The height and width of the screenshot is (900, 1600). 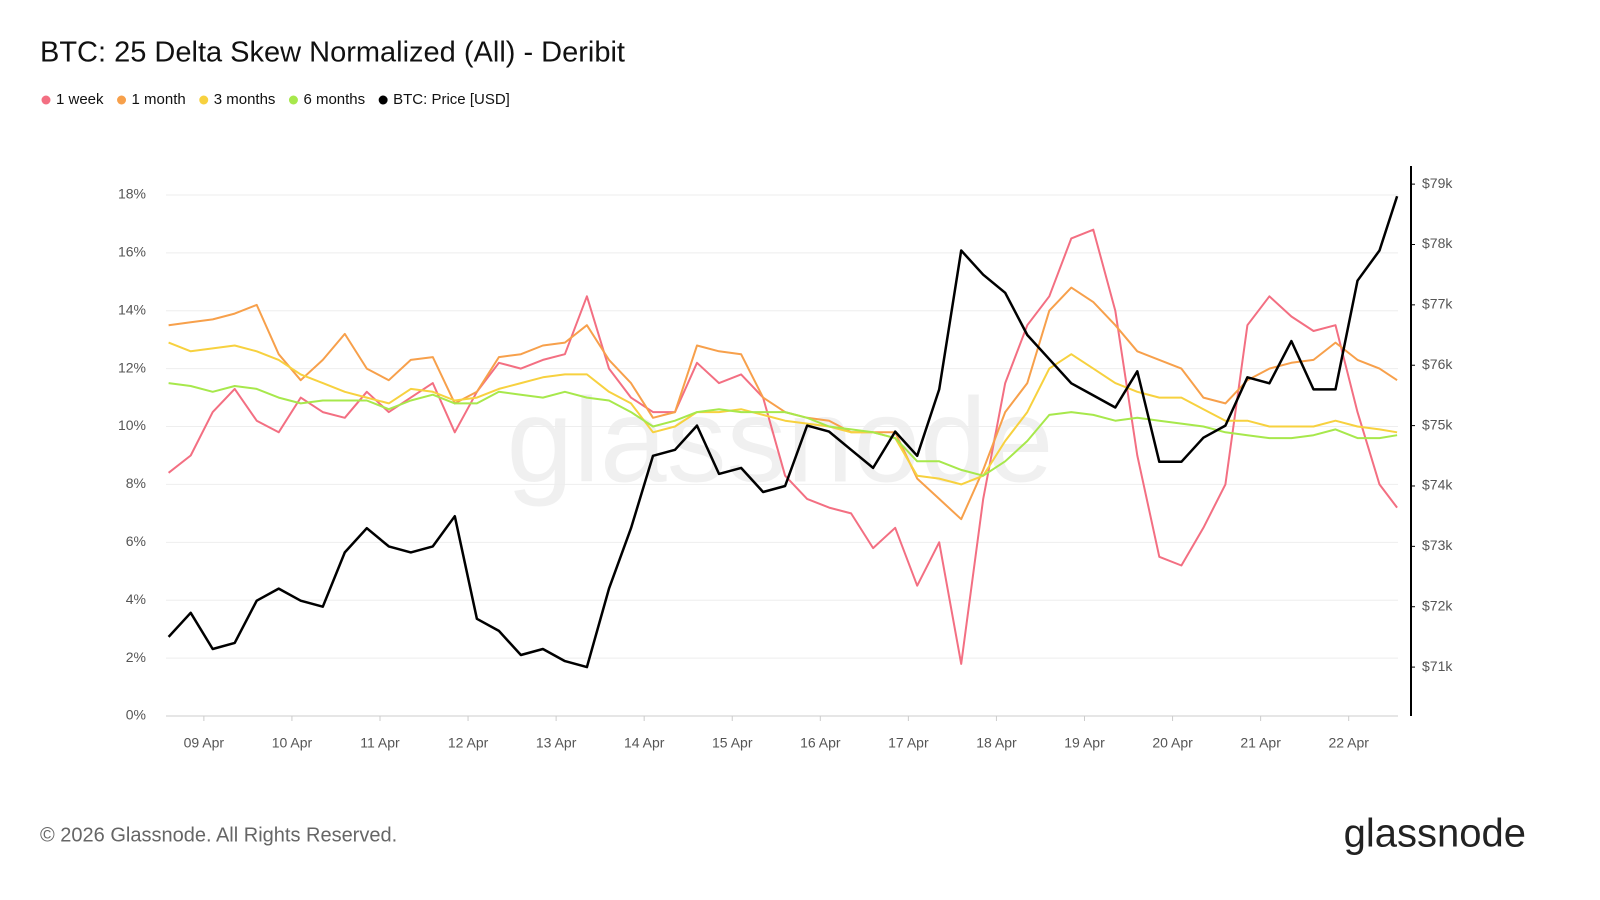 I want to click on x-tick-label: 12 Apr, so click(x=468, y=743).